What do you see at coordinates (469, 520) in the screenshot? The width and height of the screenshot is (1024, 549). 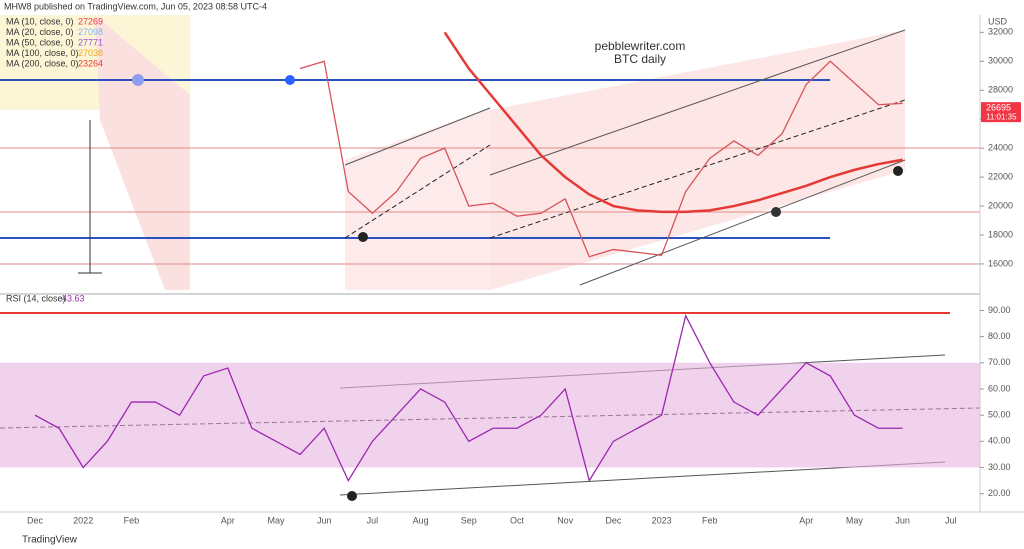 I see `x-tick-label: Sep` at bounding box center [469, 520].